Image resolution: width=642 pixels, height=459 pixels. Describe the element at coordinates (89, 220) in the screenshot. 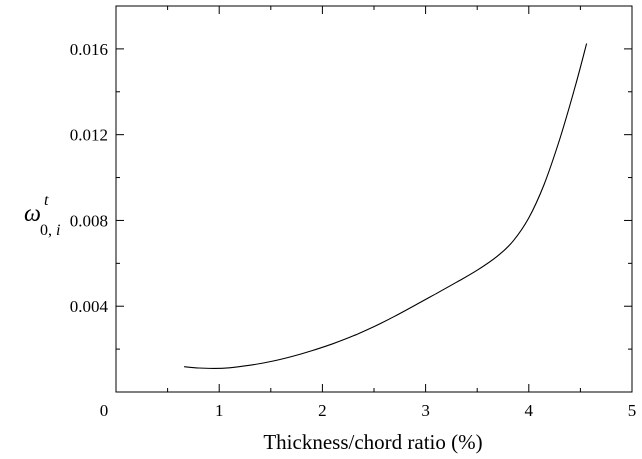

I see `y-tick-label: 0.008` at that location.